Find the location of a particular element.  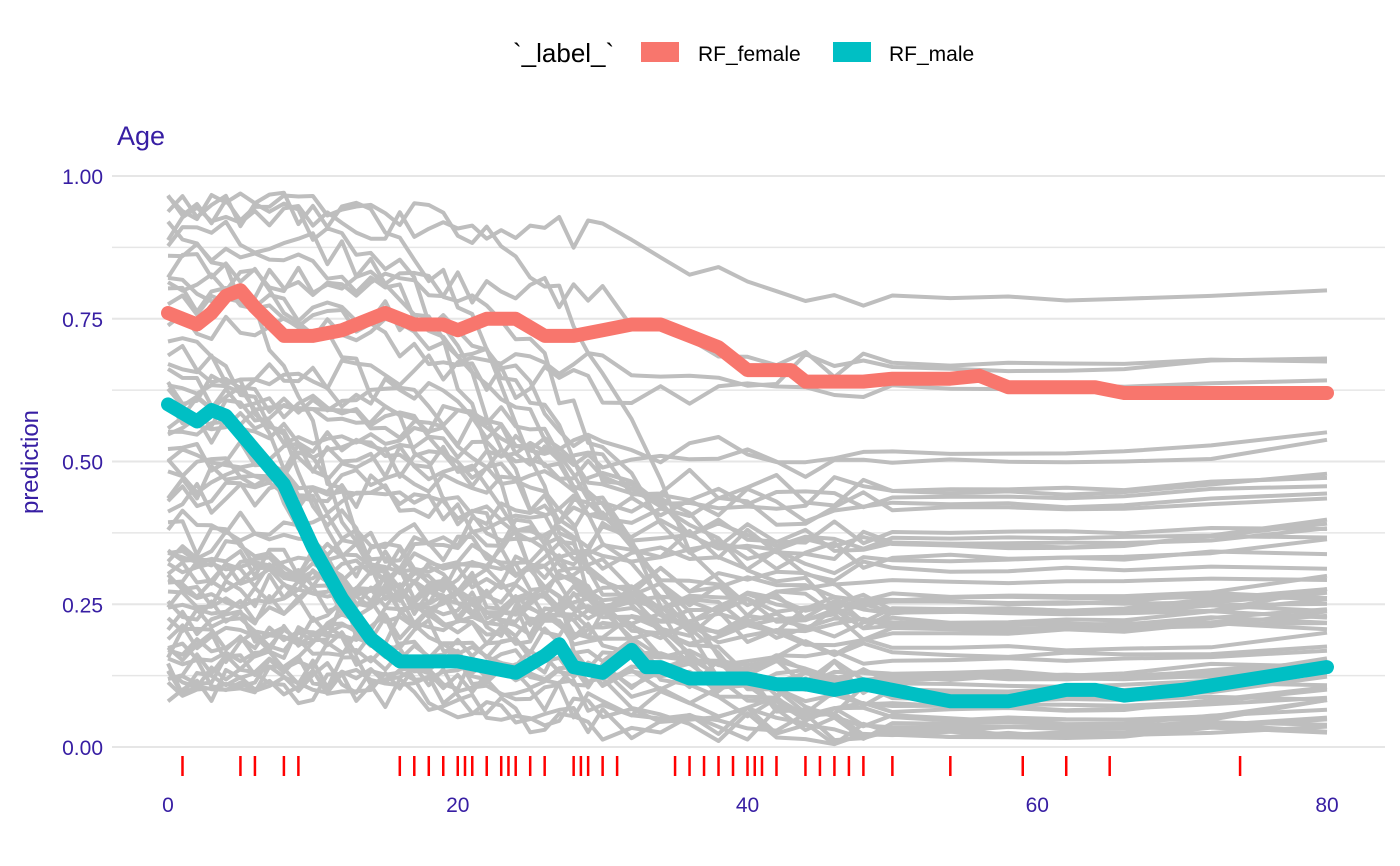

x-tick-label: 0 is located at coordinates (168, 805).